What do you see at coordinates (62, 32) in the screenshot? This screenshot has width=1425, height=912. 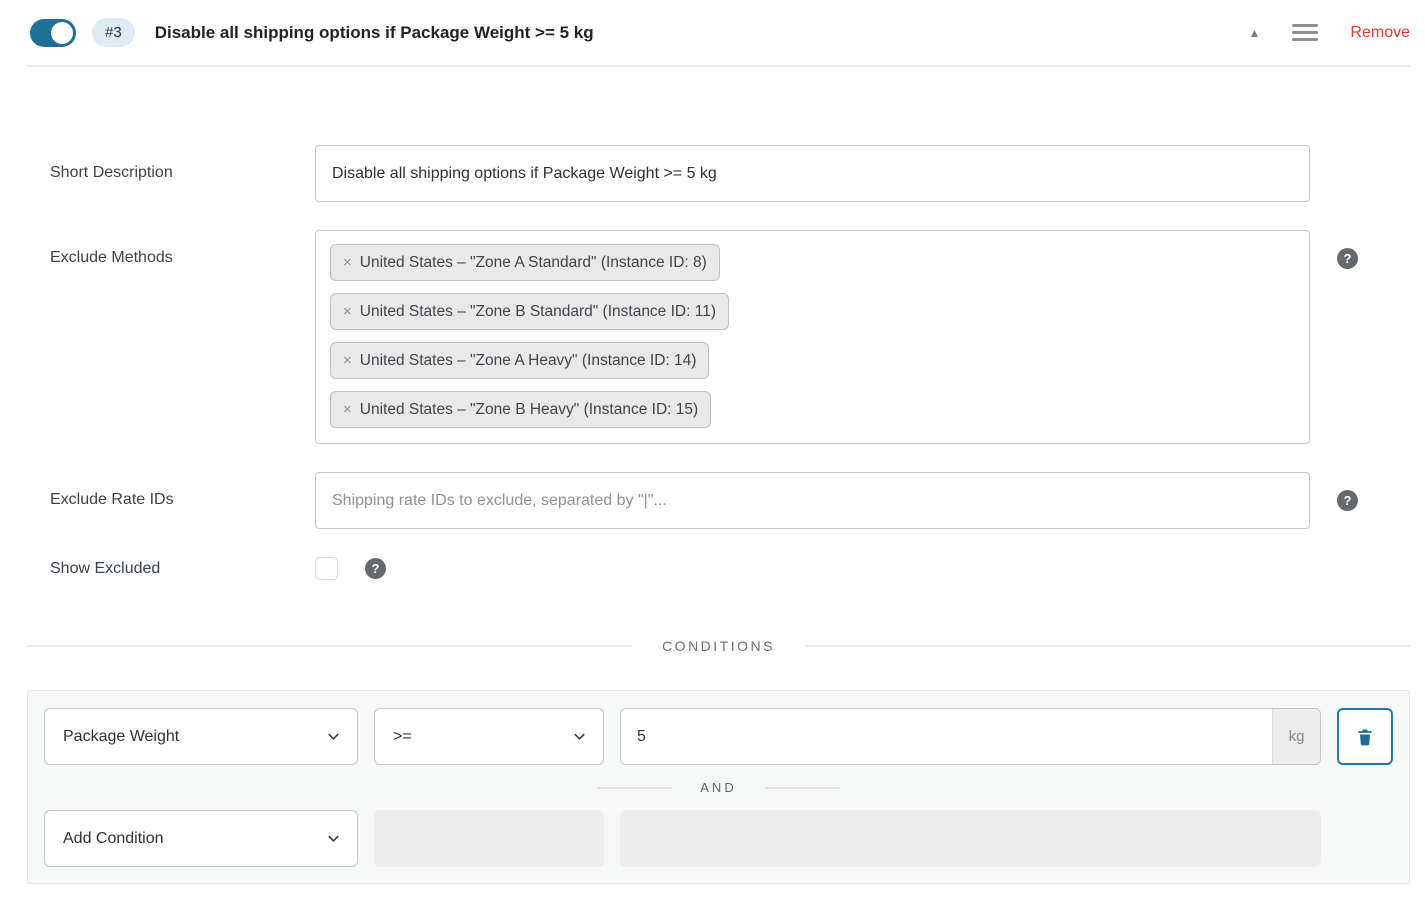 I see `toggle-knob-icon` at bounding box center [62, 32].